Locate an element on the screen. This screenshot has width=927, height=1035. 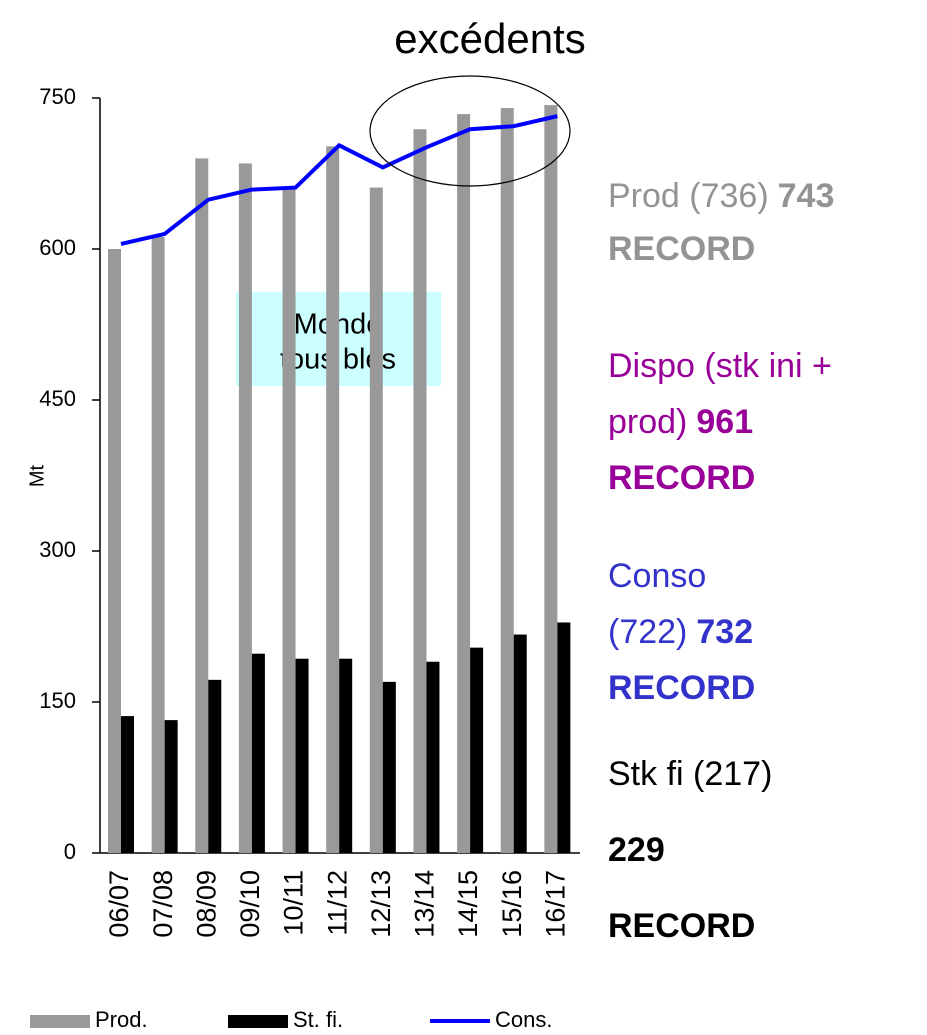
annotation-part: 961 is located at coordinates (724, 422).